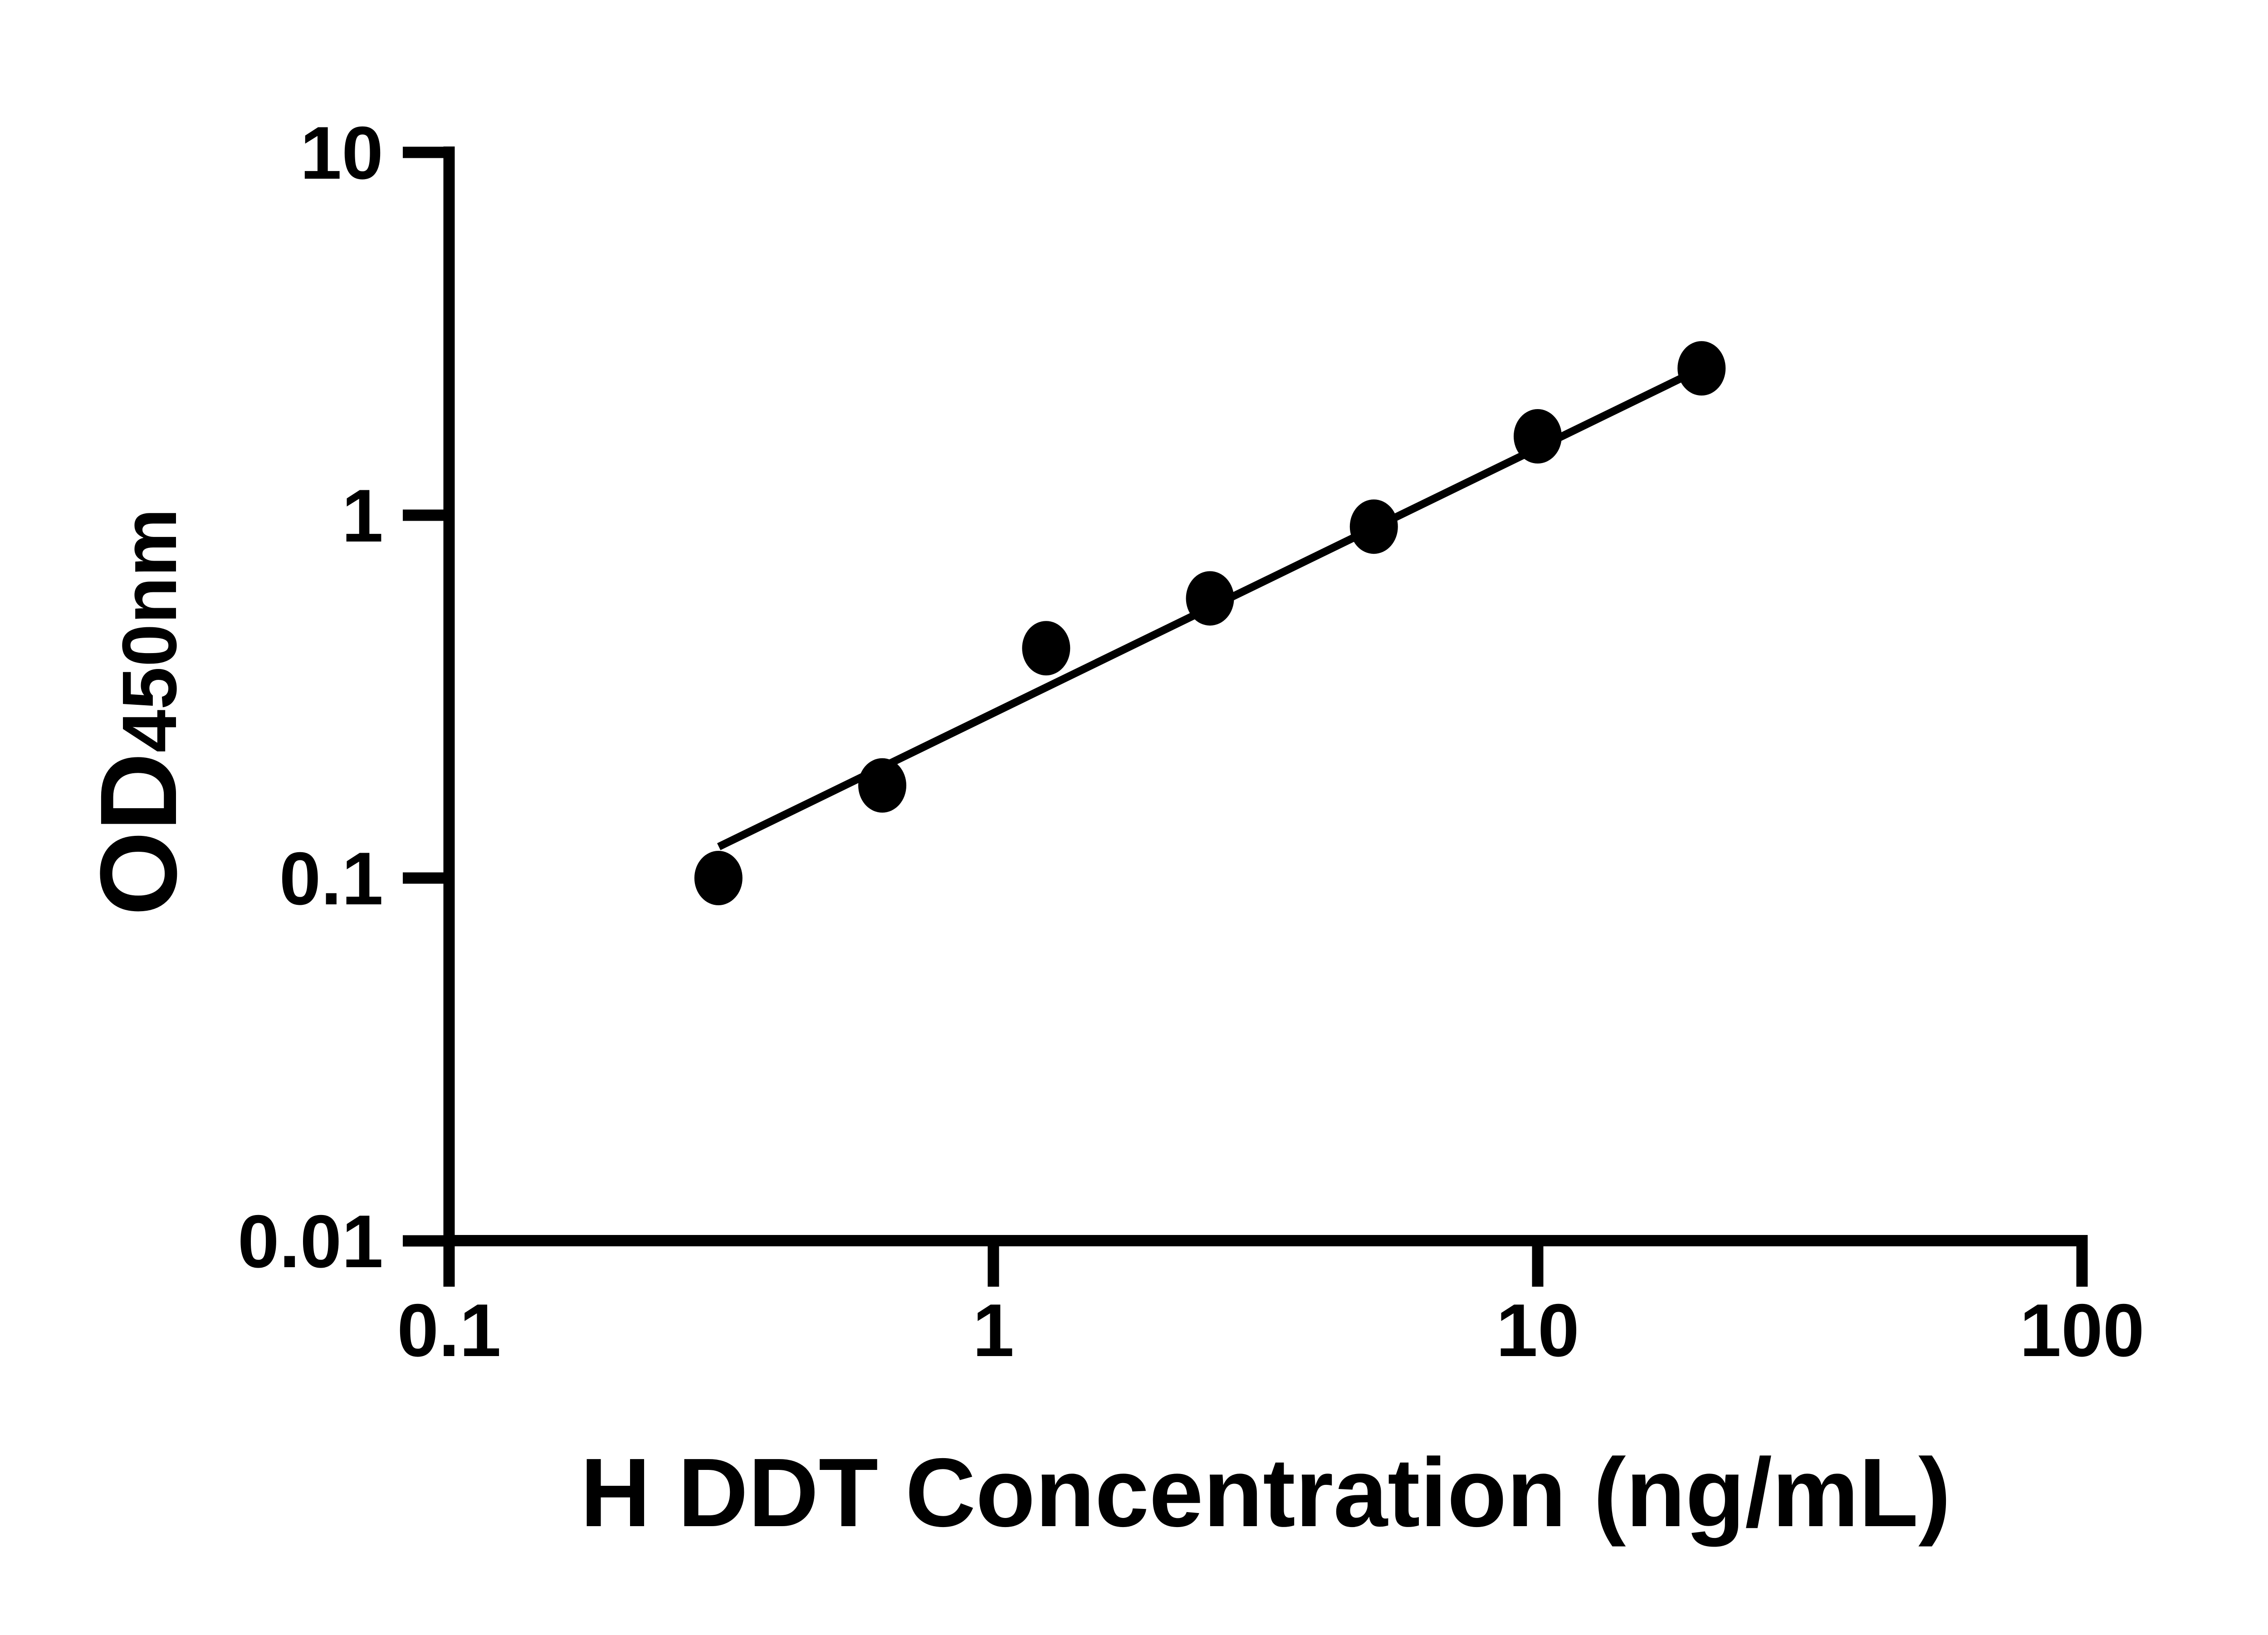 The image size is (2268, 1635). I want to click on x-axis-tick-labels: 0.1 1 10 100, so click(1270, 1330).